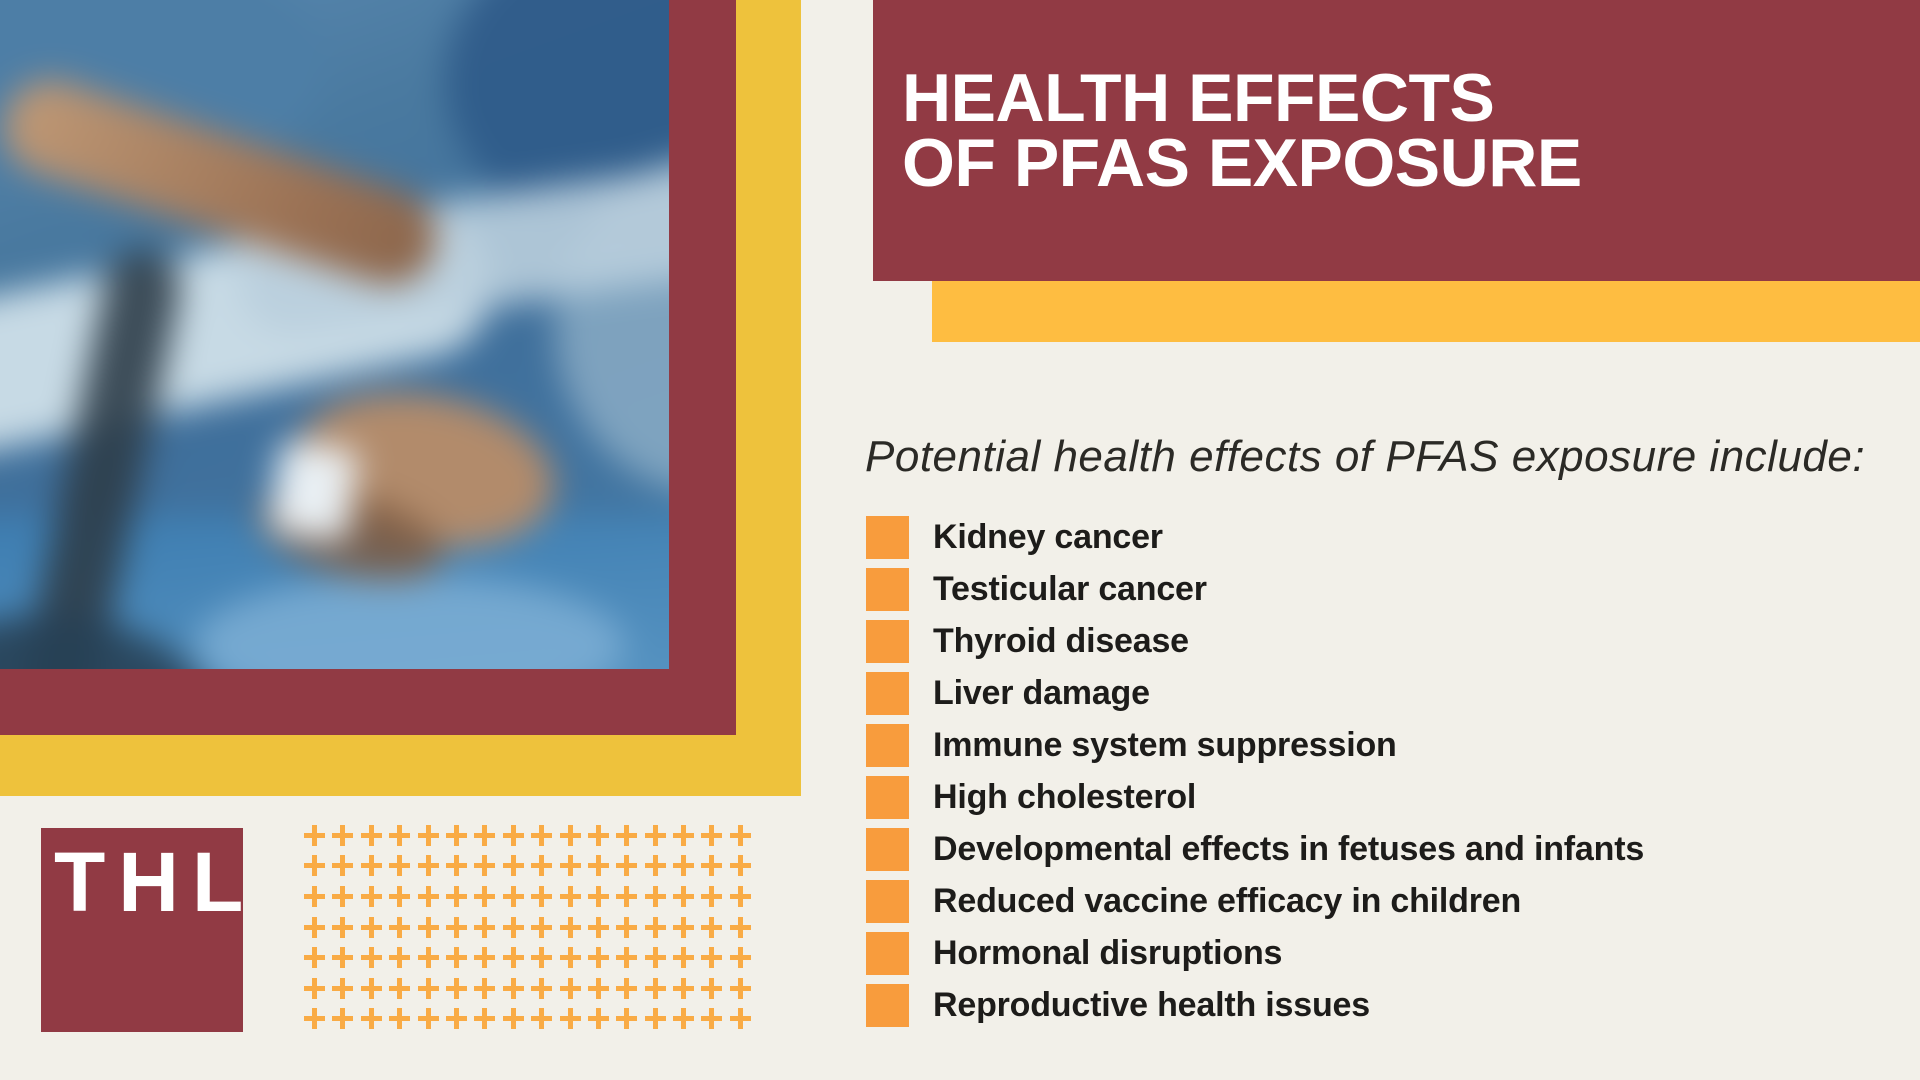 Image resolution: width=1920 pixels, height=1080 pixels. Describe the element at coordinates (1070, 588) in the screenshot. I see `list-item-label: Testicular cancer` at that location.